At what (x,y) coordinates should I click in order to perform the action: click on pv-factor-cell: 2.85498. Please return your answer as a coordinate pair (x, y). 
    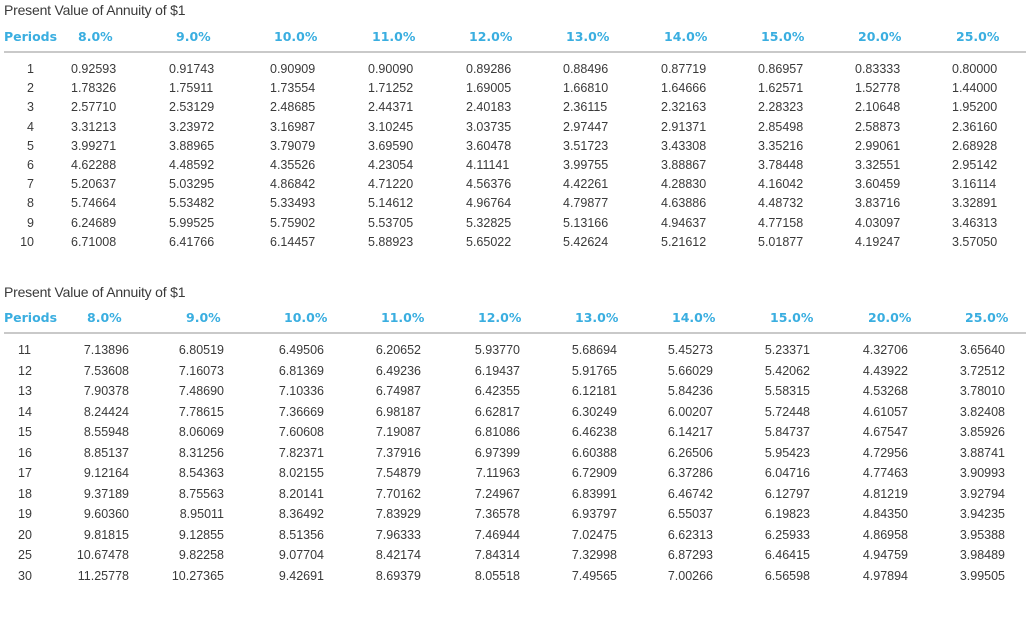
    Looking at the image, I should click on (781, 126).